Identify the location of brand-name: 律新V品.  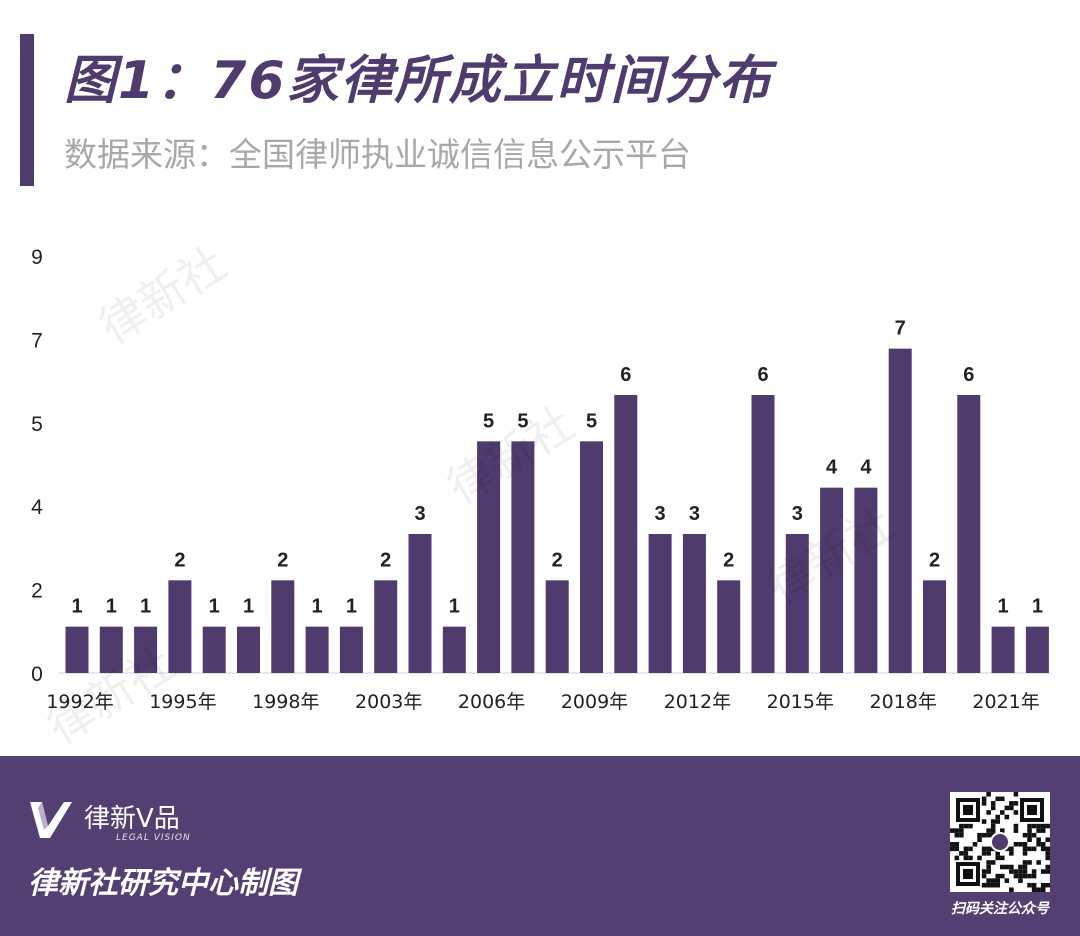
(132, 819).